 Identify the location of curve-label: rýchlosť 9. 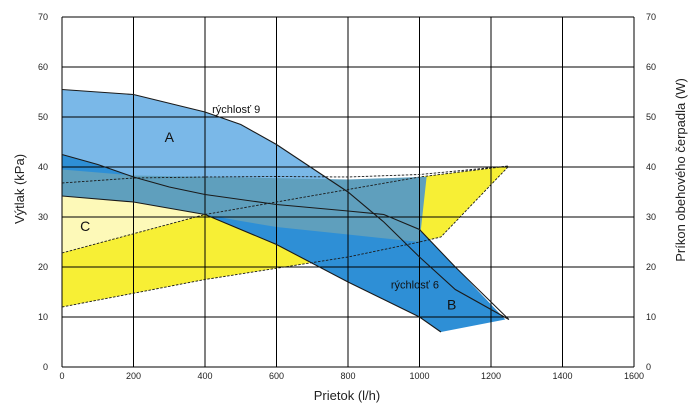
(236, 110).